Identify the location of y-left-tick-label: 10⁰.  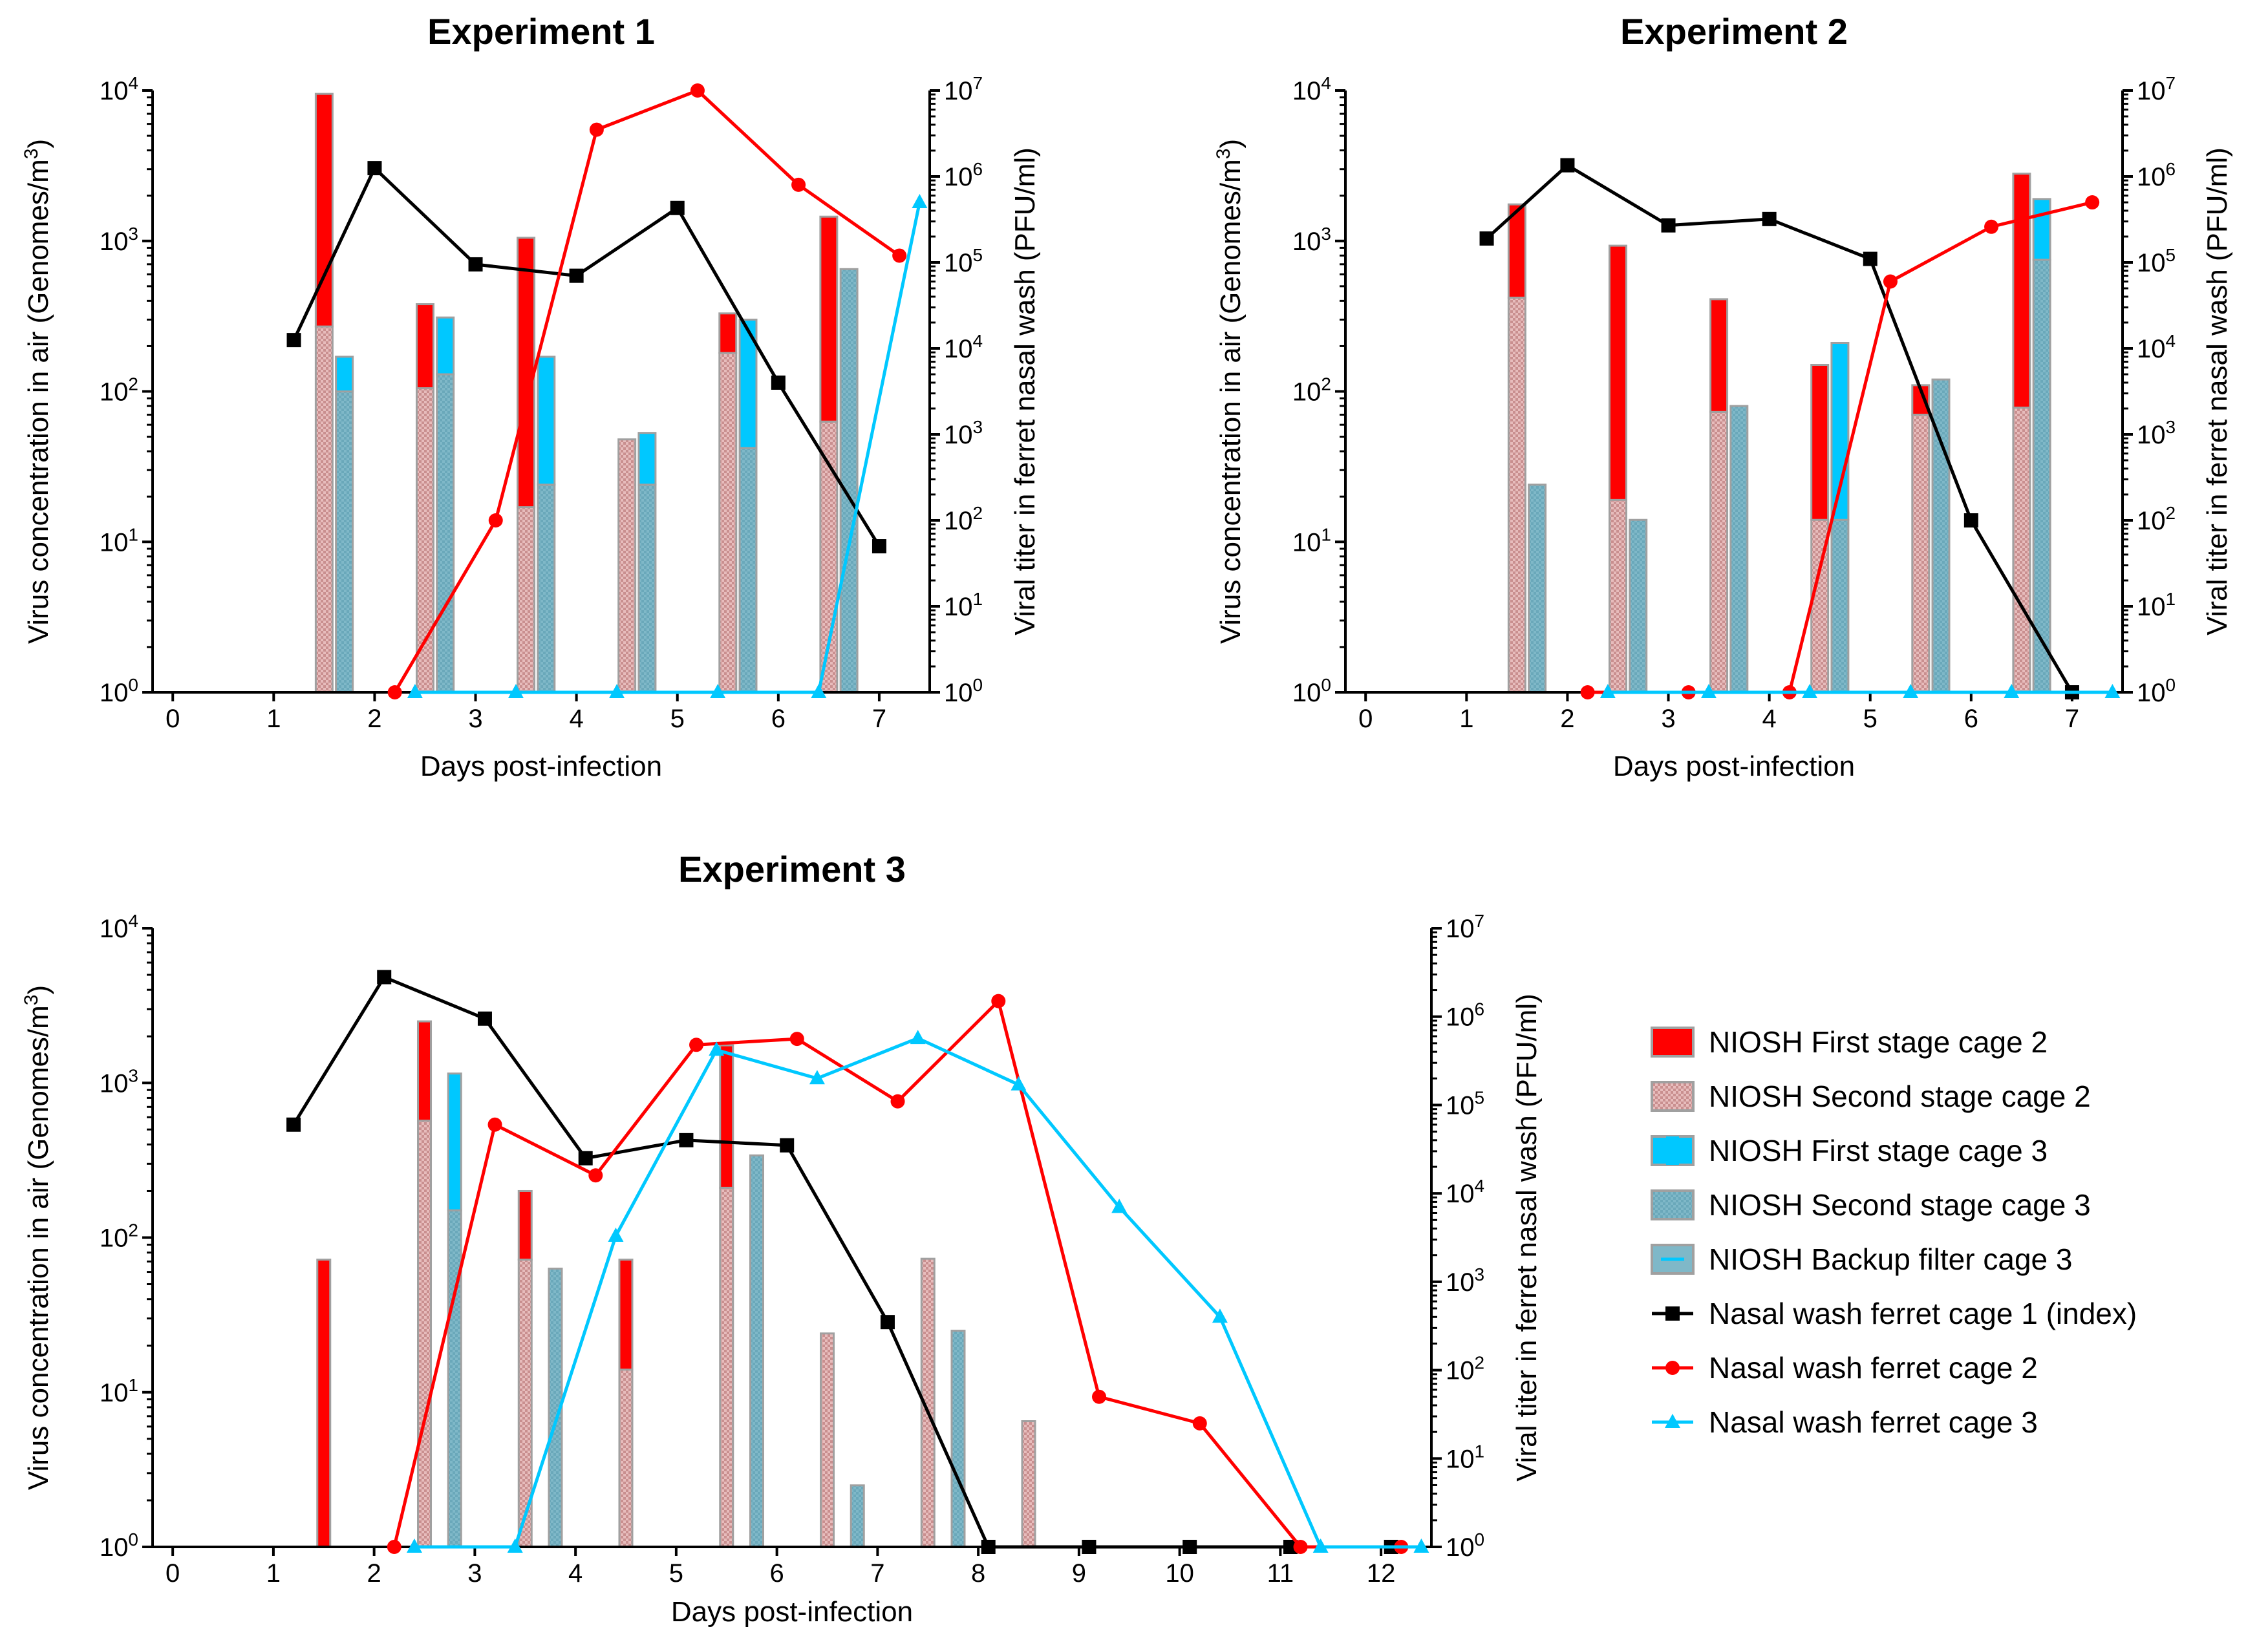
(1311, 691).